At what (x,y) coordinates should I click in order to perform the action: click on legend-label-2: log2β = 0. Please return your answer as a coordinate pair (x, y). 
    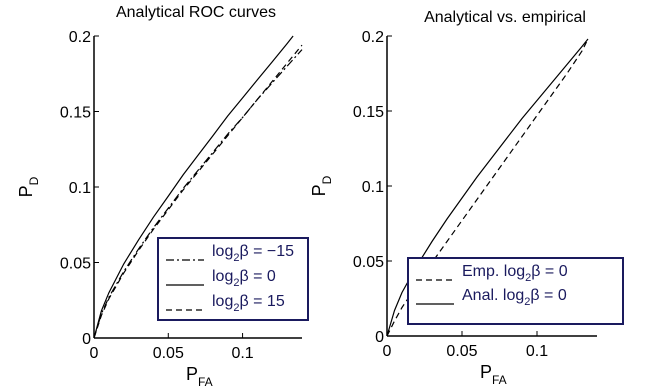
    Looking at the image, I should click on (244, 278).